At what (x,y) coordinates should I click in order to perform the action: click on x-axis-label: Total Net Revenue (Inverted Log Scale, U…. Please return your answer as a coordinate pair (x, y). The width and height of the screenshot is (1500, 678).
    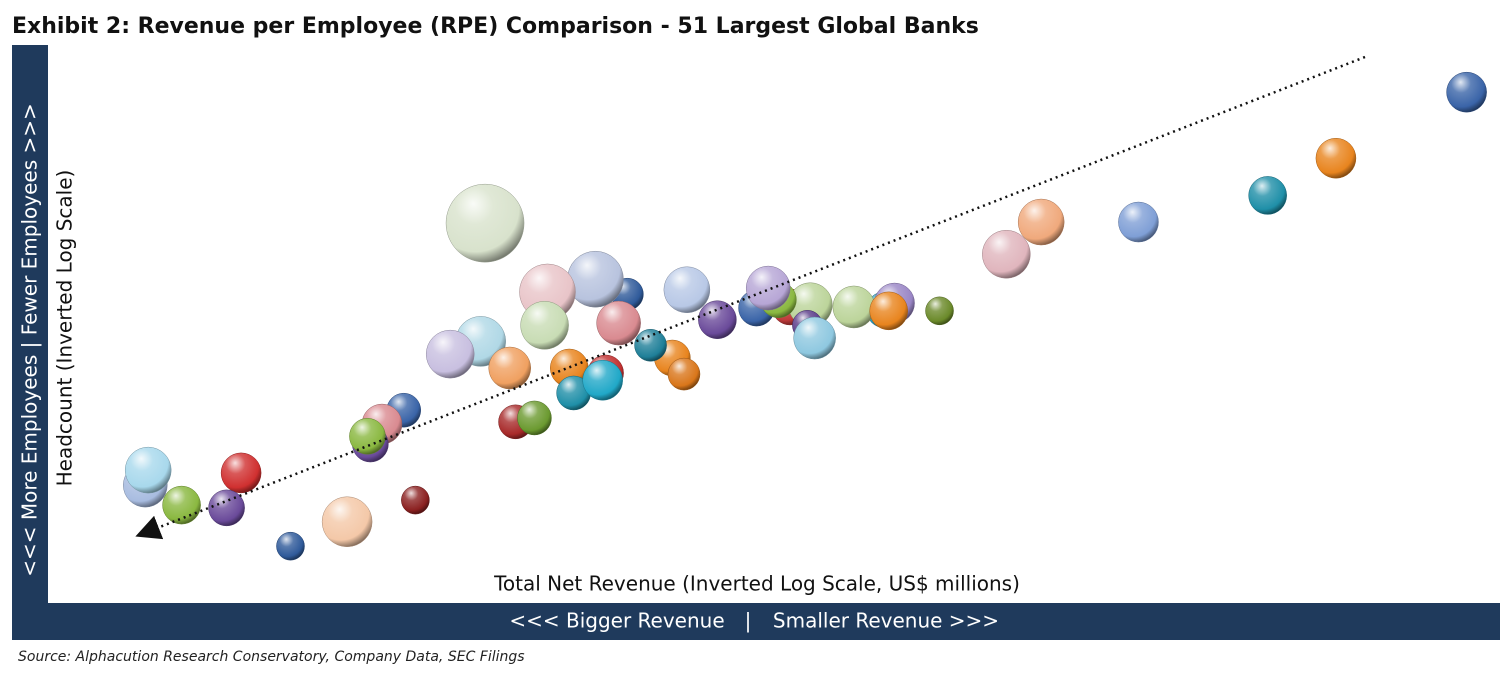
    Looking at the image, I should click on (756, 584).